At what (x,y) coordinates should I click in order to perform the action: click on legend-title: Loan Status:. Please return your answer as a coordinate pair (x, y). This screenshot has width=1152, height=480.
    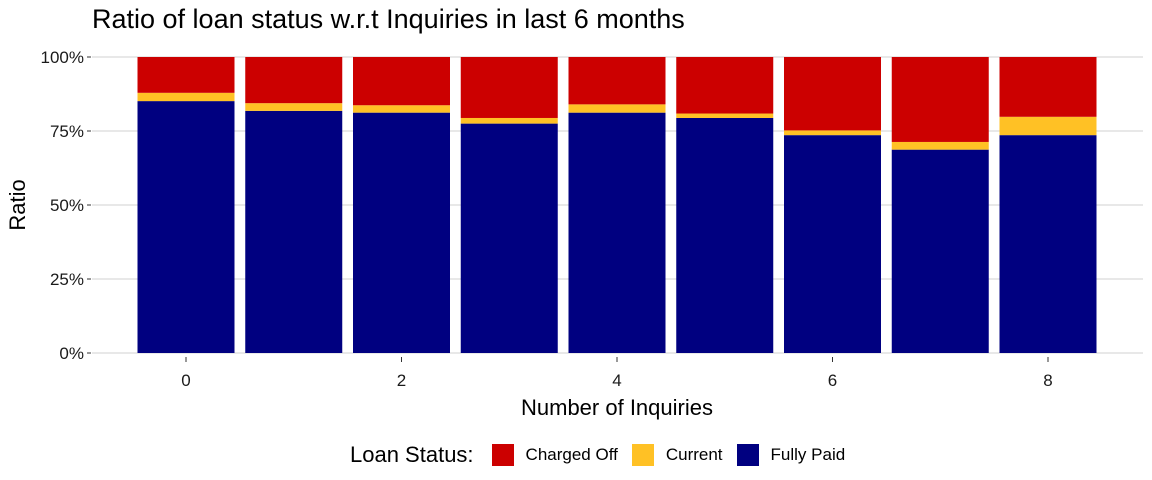
    Looking at the image, I should click on (412, 454).